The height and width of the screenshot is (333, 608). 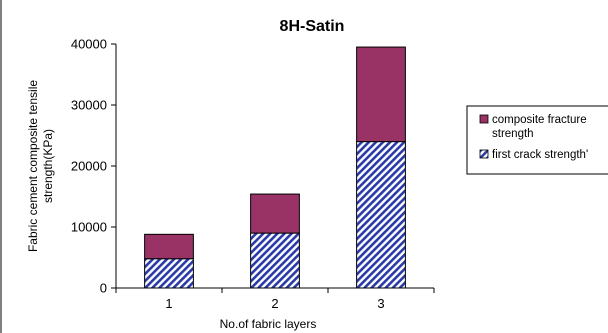 What do you see at coordinates (484, 119) in the screenshot?
I see `legend-swatch-composite-fracture` at bounding box center [484, 119].